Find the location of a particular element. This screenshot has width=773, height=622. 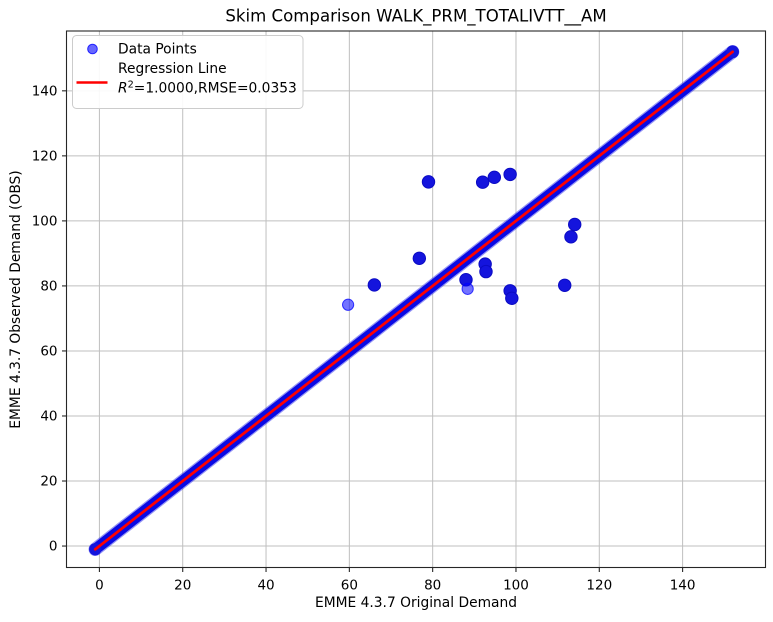

y-tick-label: 40 is located at coordinates (48, 417).